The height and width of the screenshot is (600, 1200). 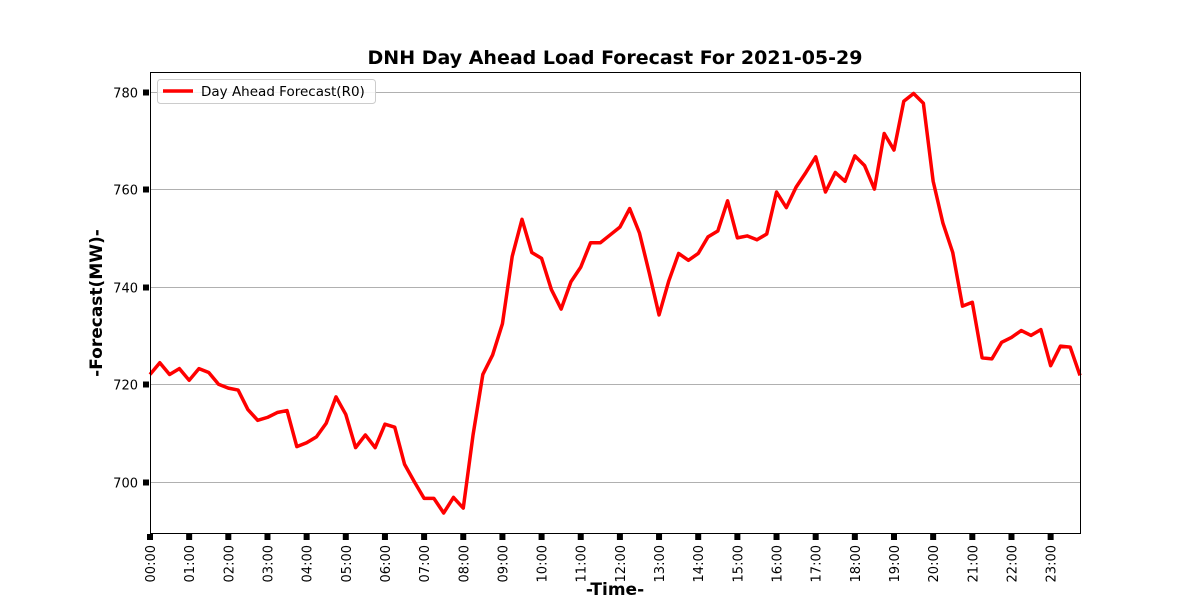 I want to click on x-tick-label: 04:00, so click(x=308, y=563).